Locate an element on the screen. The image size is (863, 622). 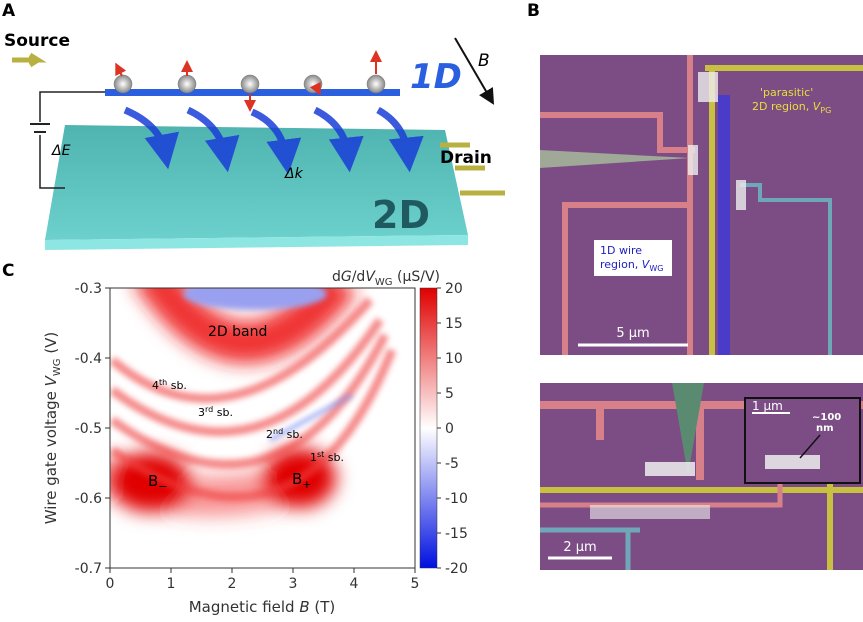
colorbar-tick-label: 0 is located at coordinates (449, 429).